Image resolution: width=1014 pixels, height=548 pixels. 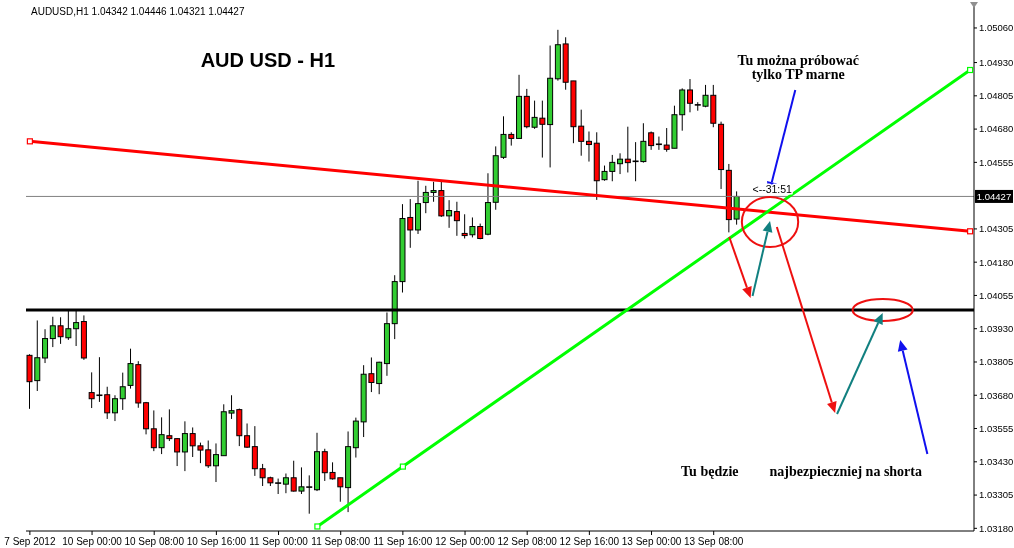 What do you see at coordinates (341, 541) in the screenshot?
I see `x-tick-label: 11 Sep 08:00` at bounding box center [341, 541].